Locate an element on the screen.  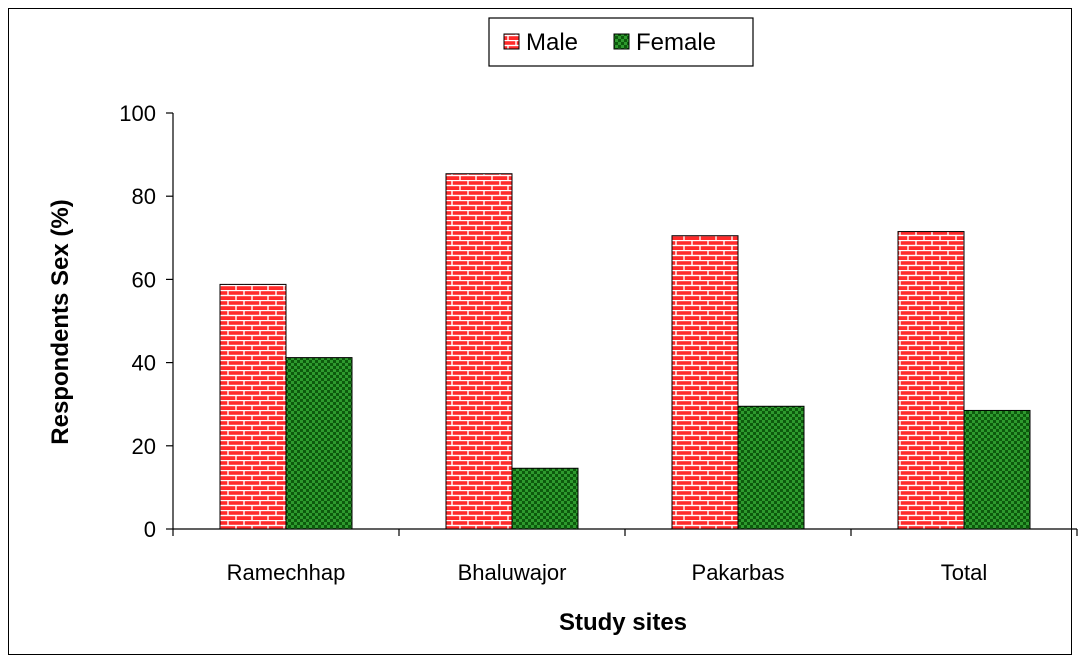
bar-female-total is located at coordinates (997, 469).